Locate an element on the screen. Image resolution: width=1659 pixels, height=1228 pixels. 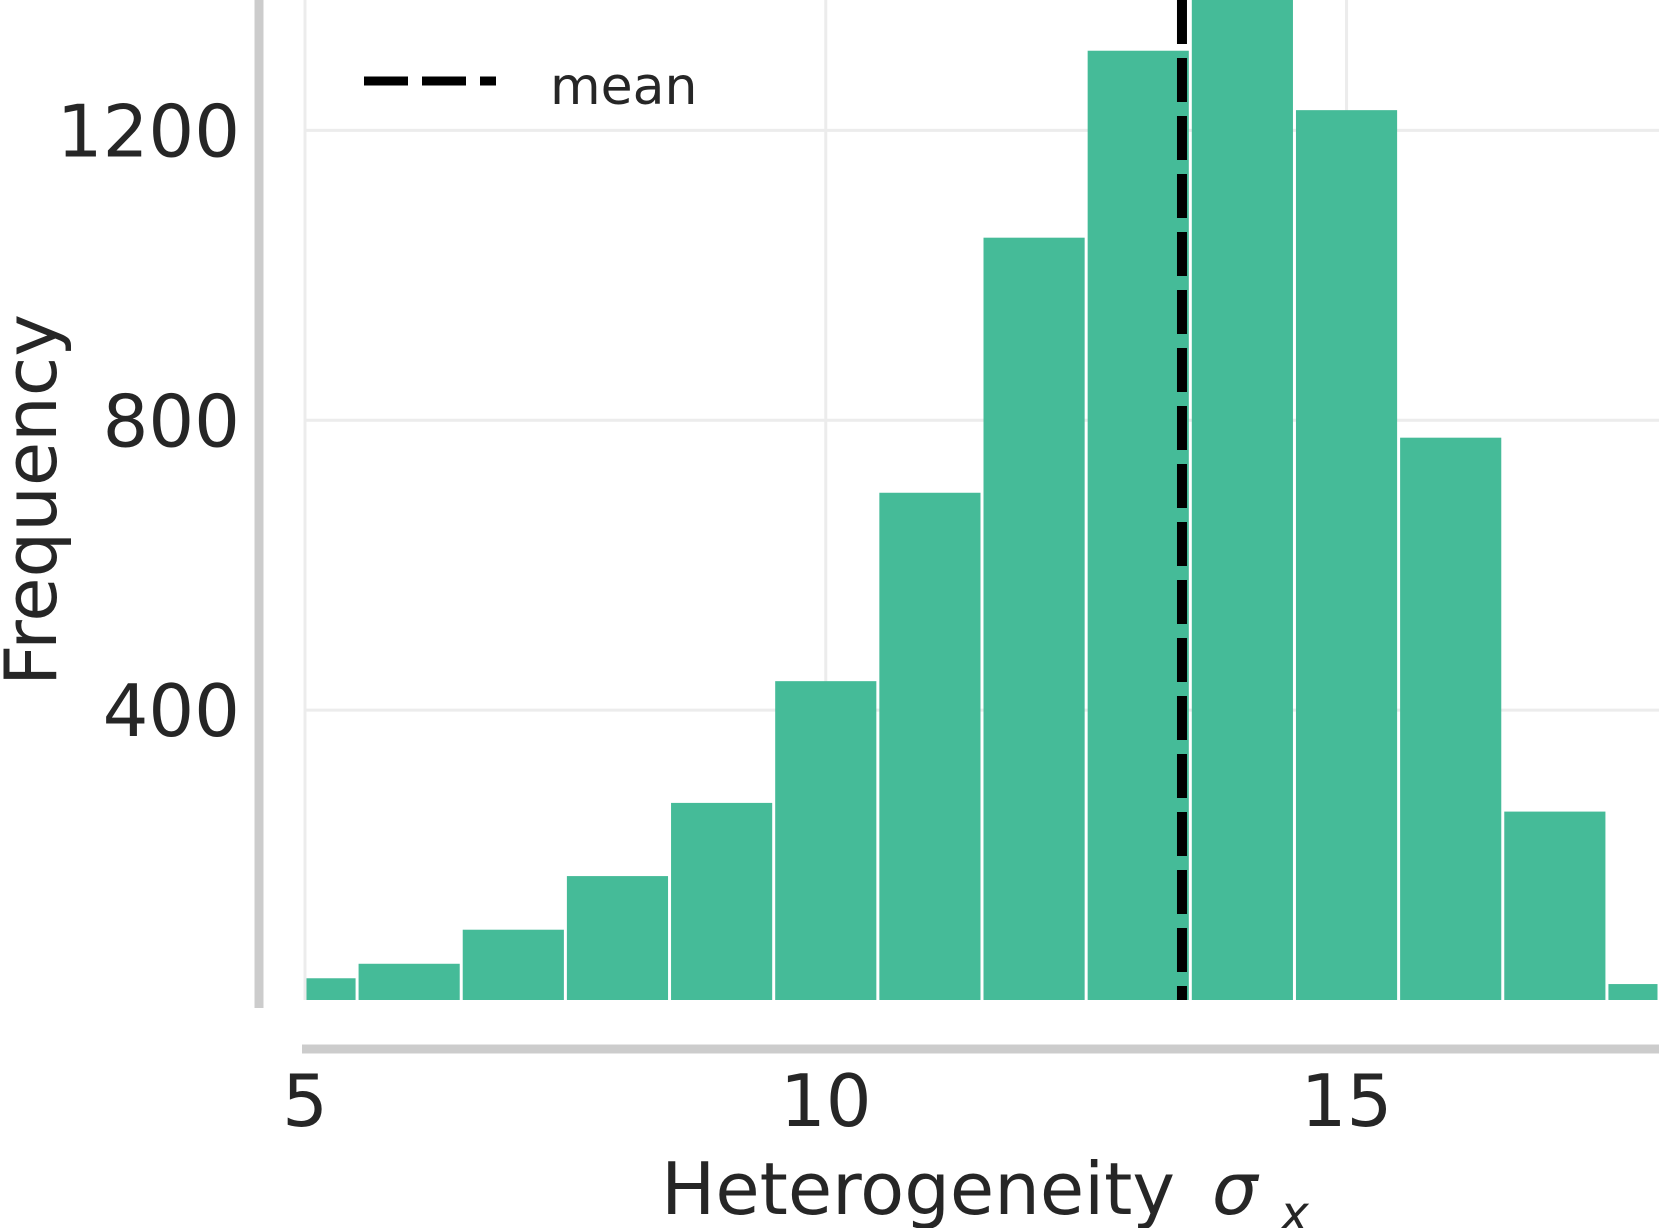
legend-mean-label: mean is located at coordinates (623, 87).